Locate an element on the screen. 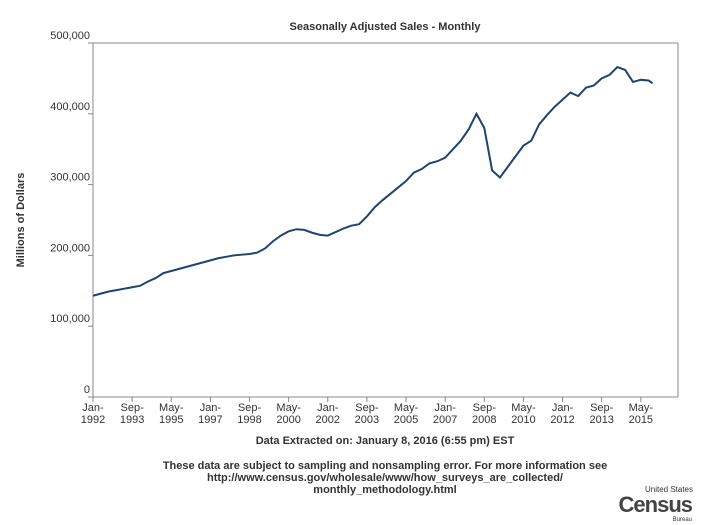 This screenshot has width=704, height=525. y-tick-label: 100,000 is located at coordinates (70, 319).